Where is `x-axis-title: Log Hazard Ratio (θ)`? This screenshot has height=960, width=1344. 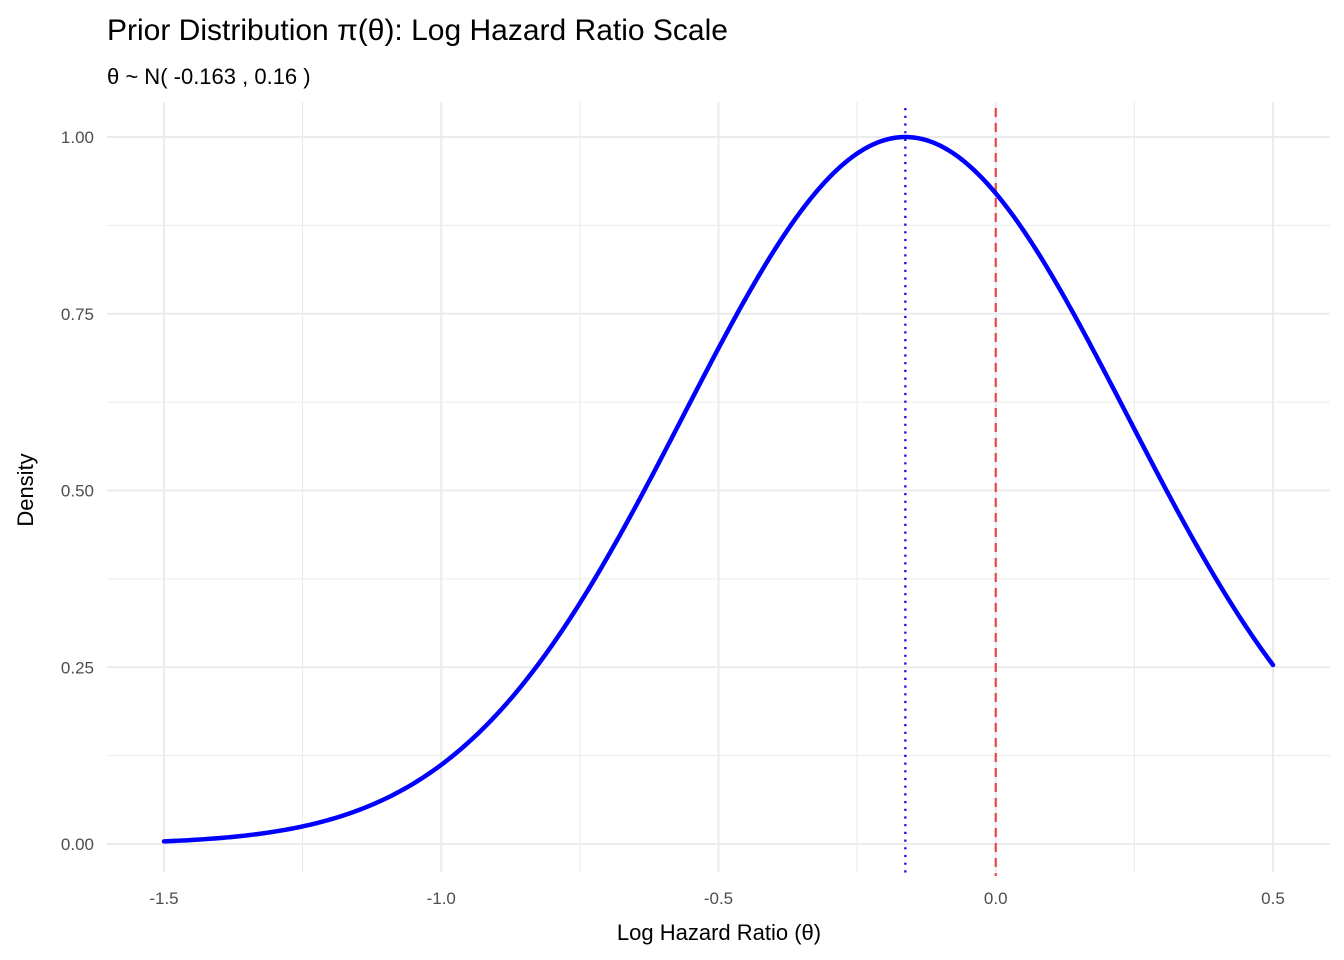 x-axis-title: Log Hazard Ratio (θ) is located at coordinates (719, 932).